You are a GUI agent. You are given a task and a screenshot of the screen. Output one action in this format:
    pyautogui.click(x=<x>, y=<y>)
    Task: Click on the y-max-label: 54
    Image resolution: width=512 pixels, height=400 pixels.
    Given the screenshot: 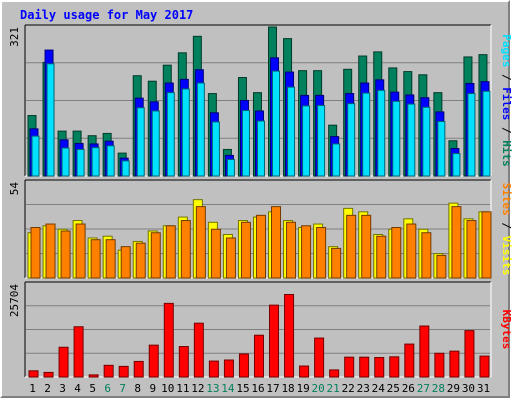 What is the action you would take?
    pyautogui.click(x=14, y=189)
    